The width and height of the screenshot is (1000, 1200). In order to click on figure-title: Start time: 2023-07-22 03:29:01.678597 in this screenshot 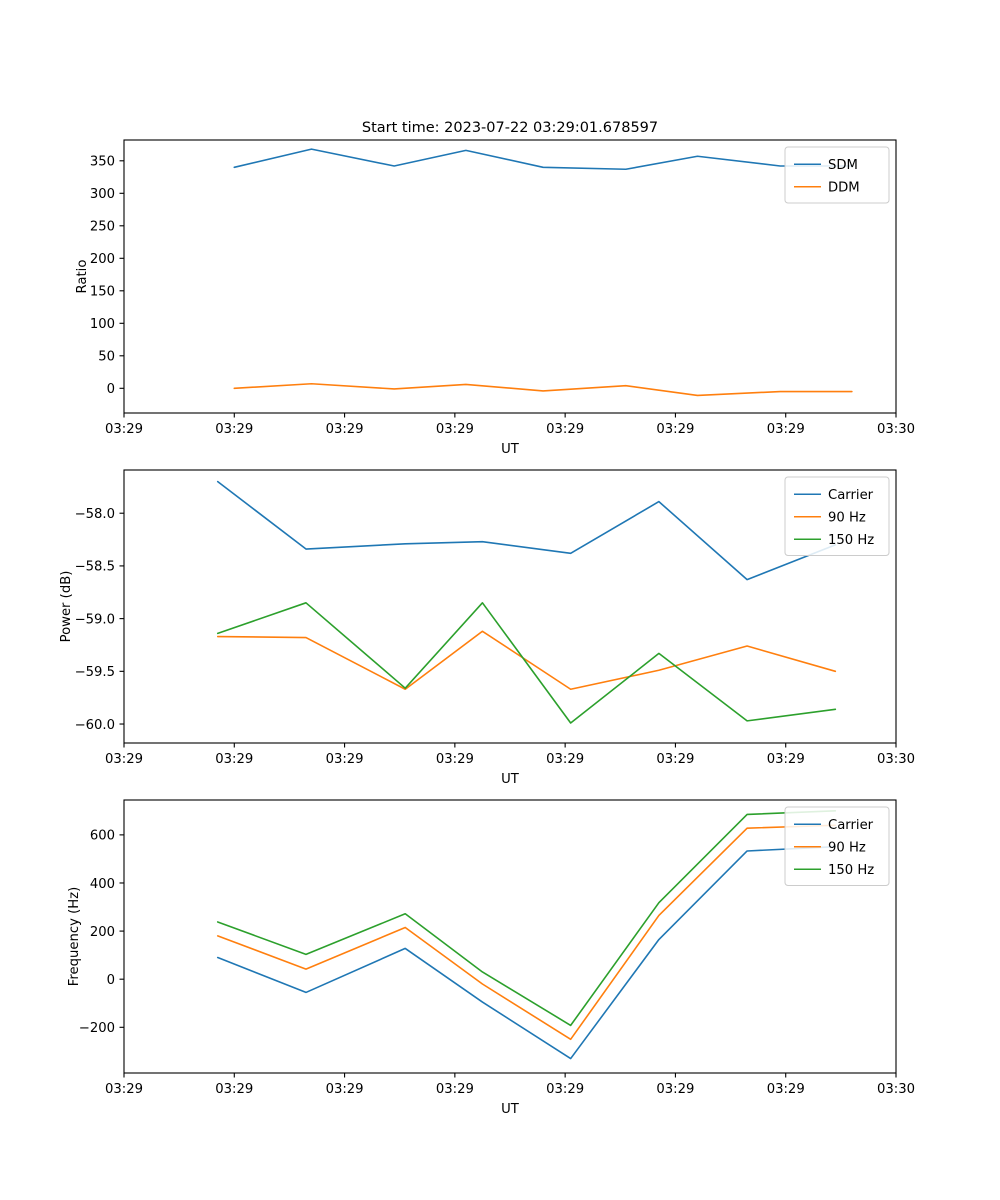, I will do `click(510, 128)`.